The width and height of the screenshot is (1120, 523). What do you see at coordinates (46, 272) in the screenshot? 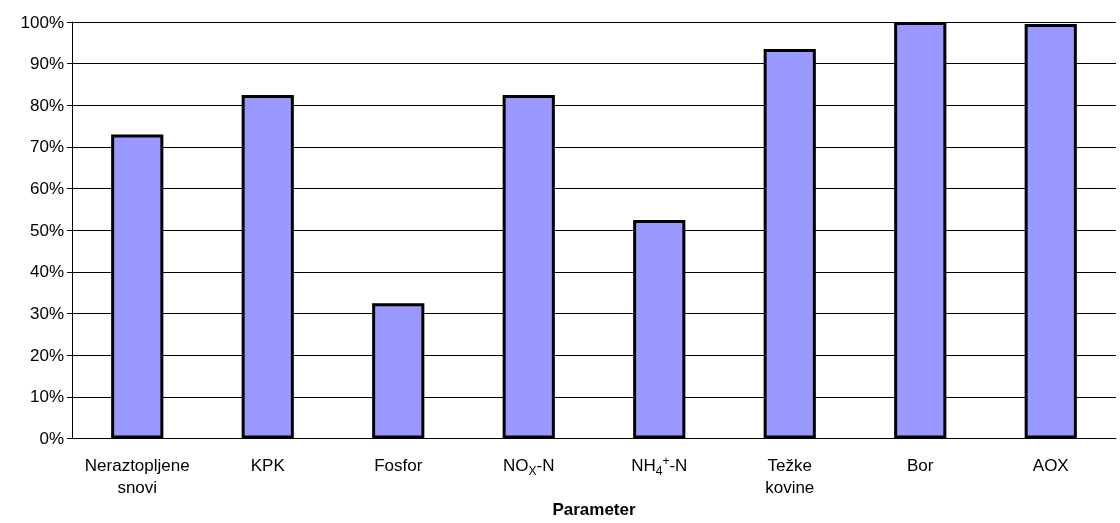
I see `y-tick-label: 40%` at bounding box center [46, 272].